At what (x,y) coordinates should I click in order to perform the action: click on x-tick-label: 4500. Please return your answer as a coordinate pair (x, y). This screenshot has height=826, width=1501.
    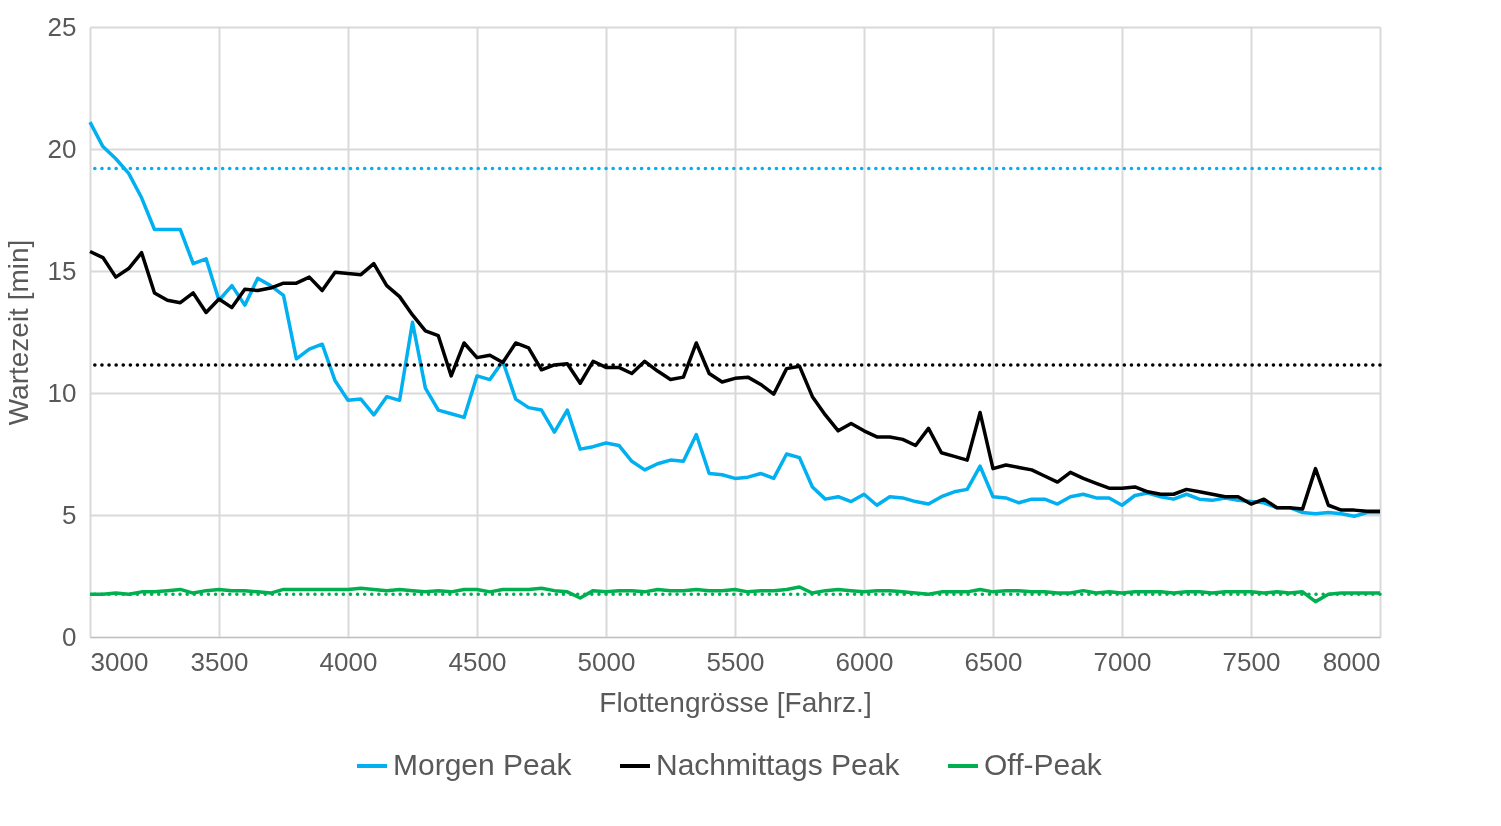
    Looking at the image, I should click on (477, 661).